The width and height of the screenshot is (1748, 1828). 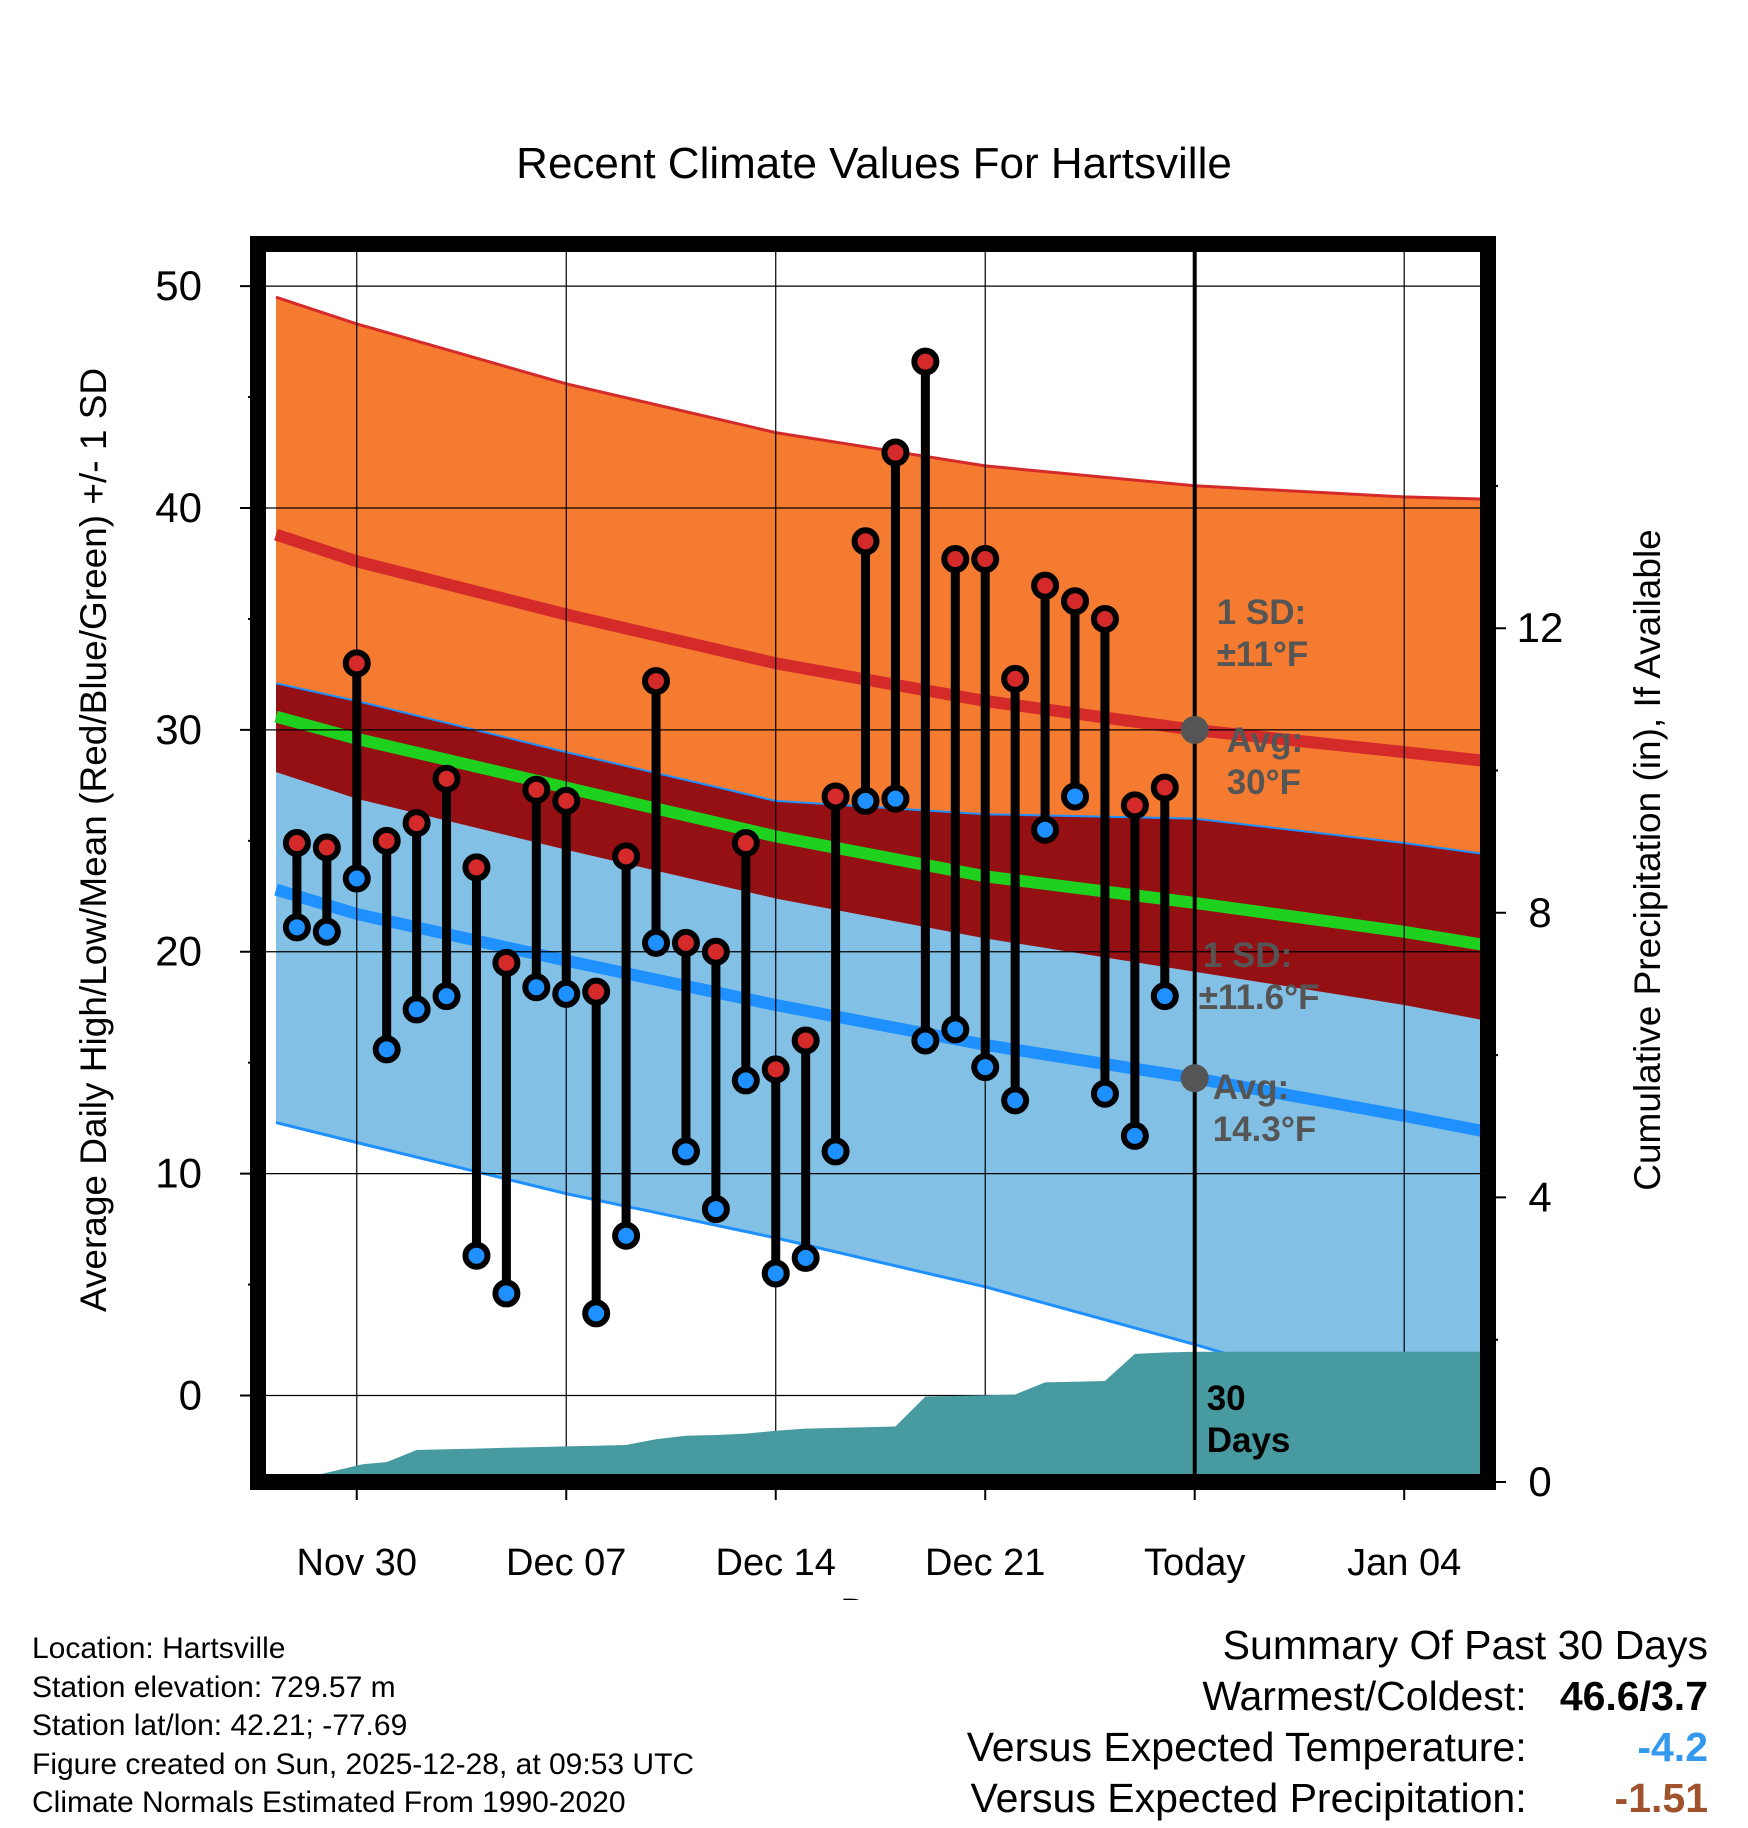 I want to click on info-latlon: Station lat/lon: 42.21; -77.69, so click(x=220, y=1725).